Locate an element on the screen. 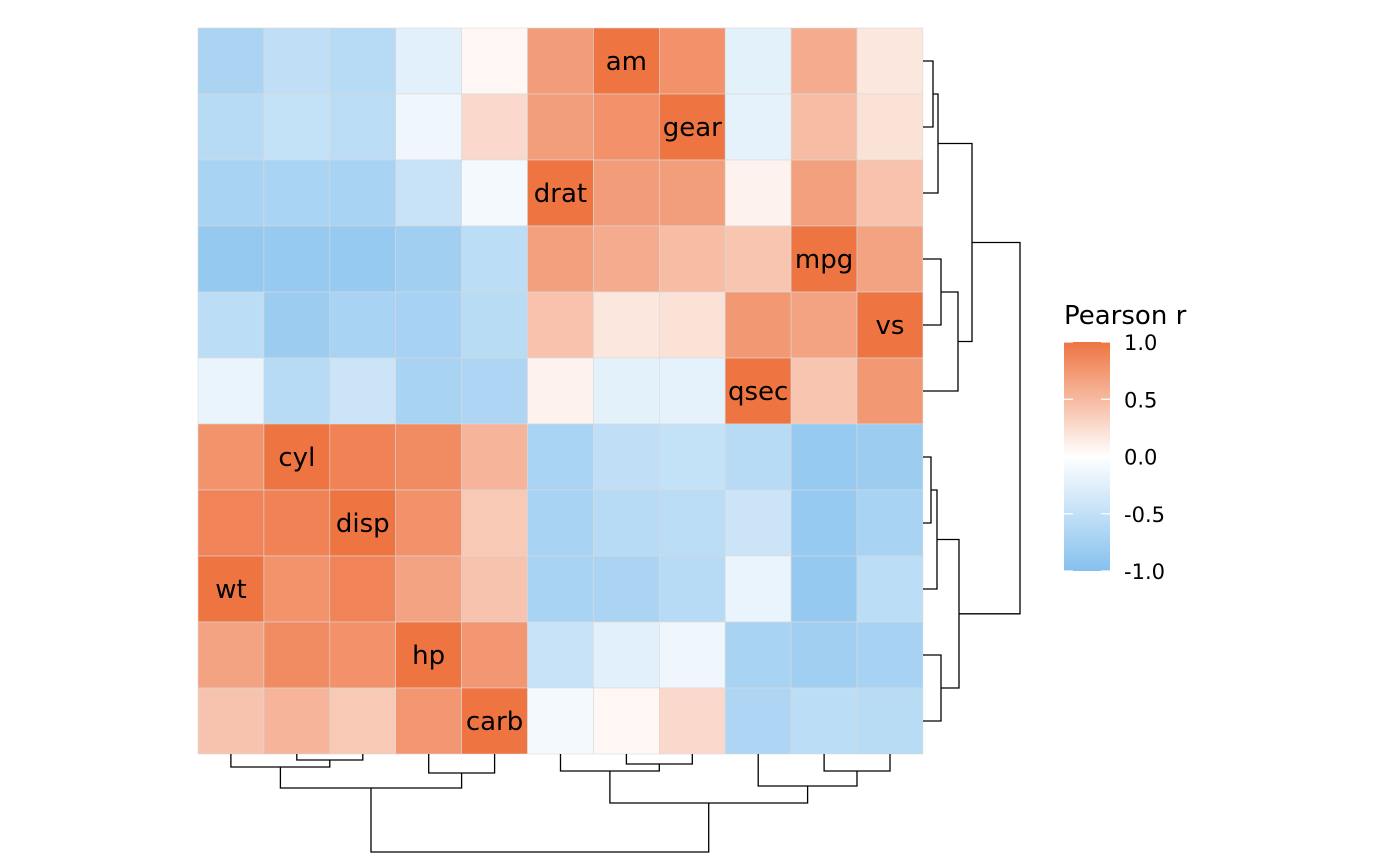 This screenshot has width=1400, height=865. cell-cyl-disp is located at coordinates (362, 457).